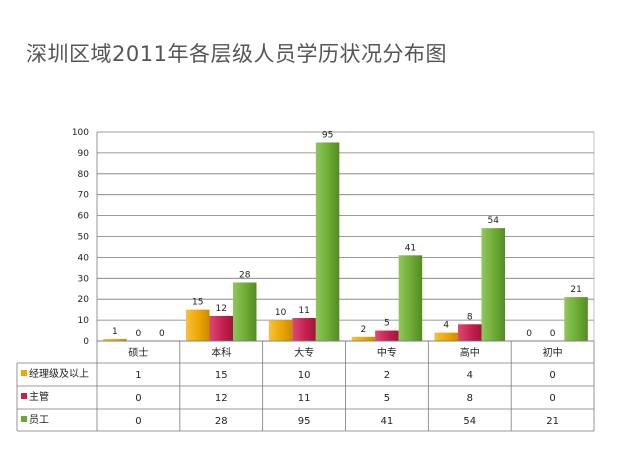 The image size is (620, 468). Describe the element at coordinates (84, 300) in the screenshot. I see `y-tick-label: 20` at that location.